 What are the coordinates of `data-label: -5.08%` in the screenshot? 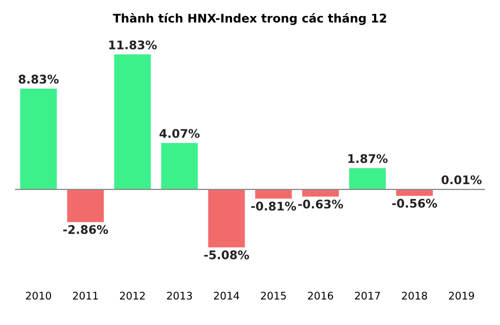 It's located at (227, 255).